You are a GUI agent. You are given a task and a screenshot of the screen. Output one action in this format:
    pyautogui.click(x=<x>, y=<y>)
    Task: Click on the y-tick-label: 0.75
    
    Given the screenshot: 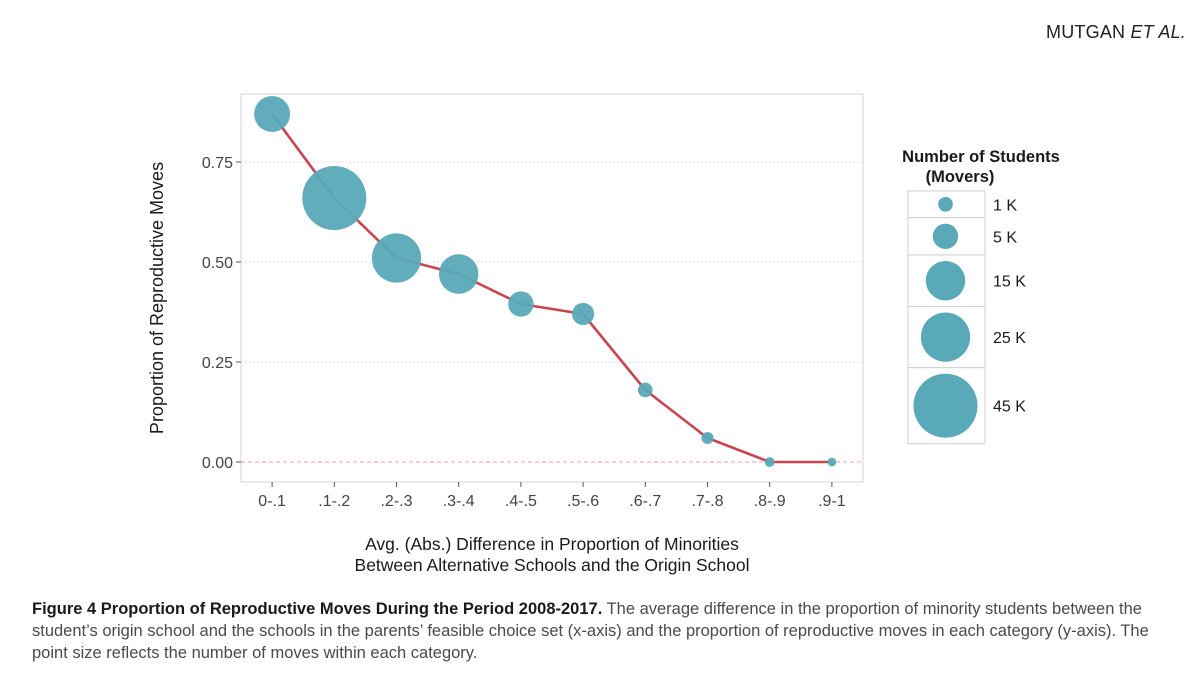 What is the action you would take?
    pyautogui.click(x=217, y=163)
    